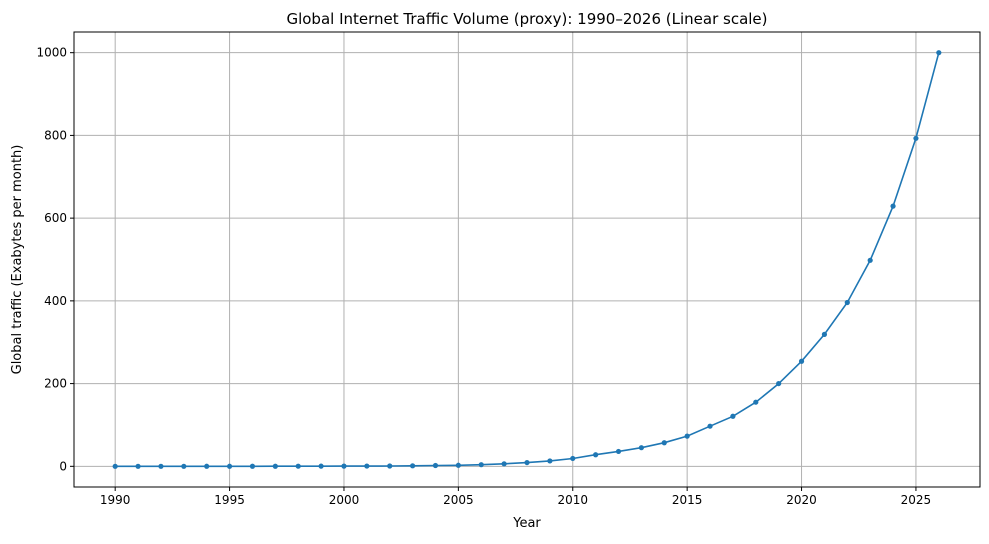 Image resolution: width=989 pixels, height=544 pixels. Describe the element at coordinates (51, 53) in the screenshot. I see `y-tick-label: 1000` at that location.